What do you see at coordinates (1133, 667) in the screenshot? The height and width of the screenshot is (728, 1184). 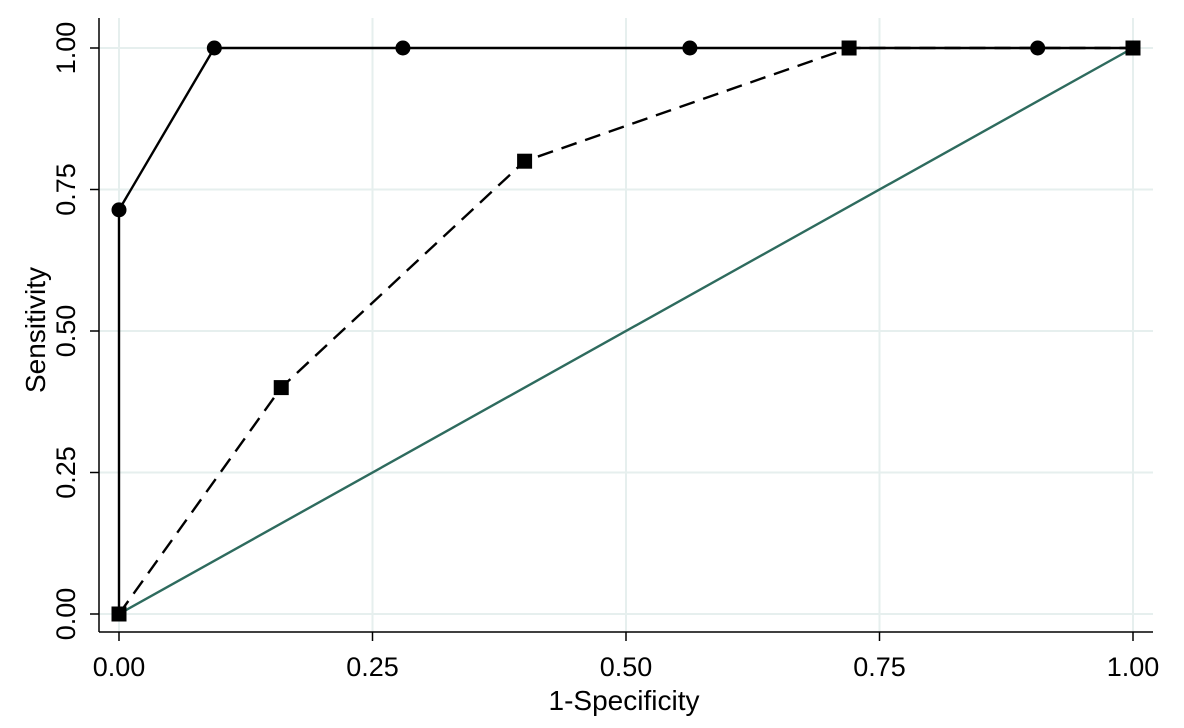 I see `x-tick-label: 1.00` at bounding box center [1133, 667].